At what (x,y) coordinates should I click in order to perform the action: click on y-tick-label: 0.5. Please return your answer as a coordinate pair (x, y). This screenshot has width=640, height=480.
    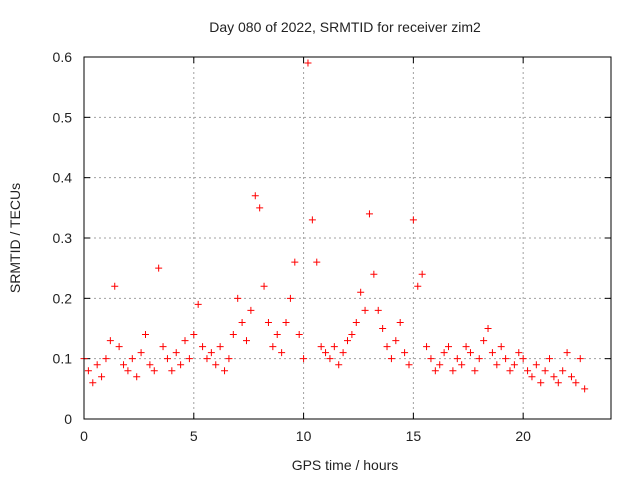
    Looking at the image, I should click on (63, 117).